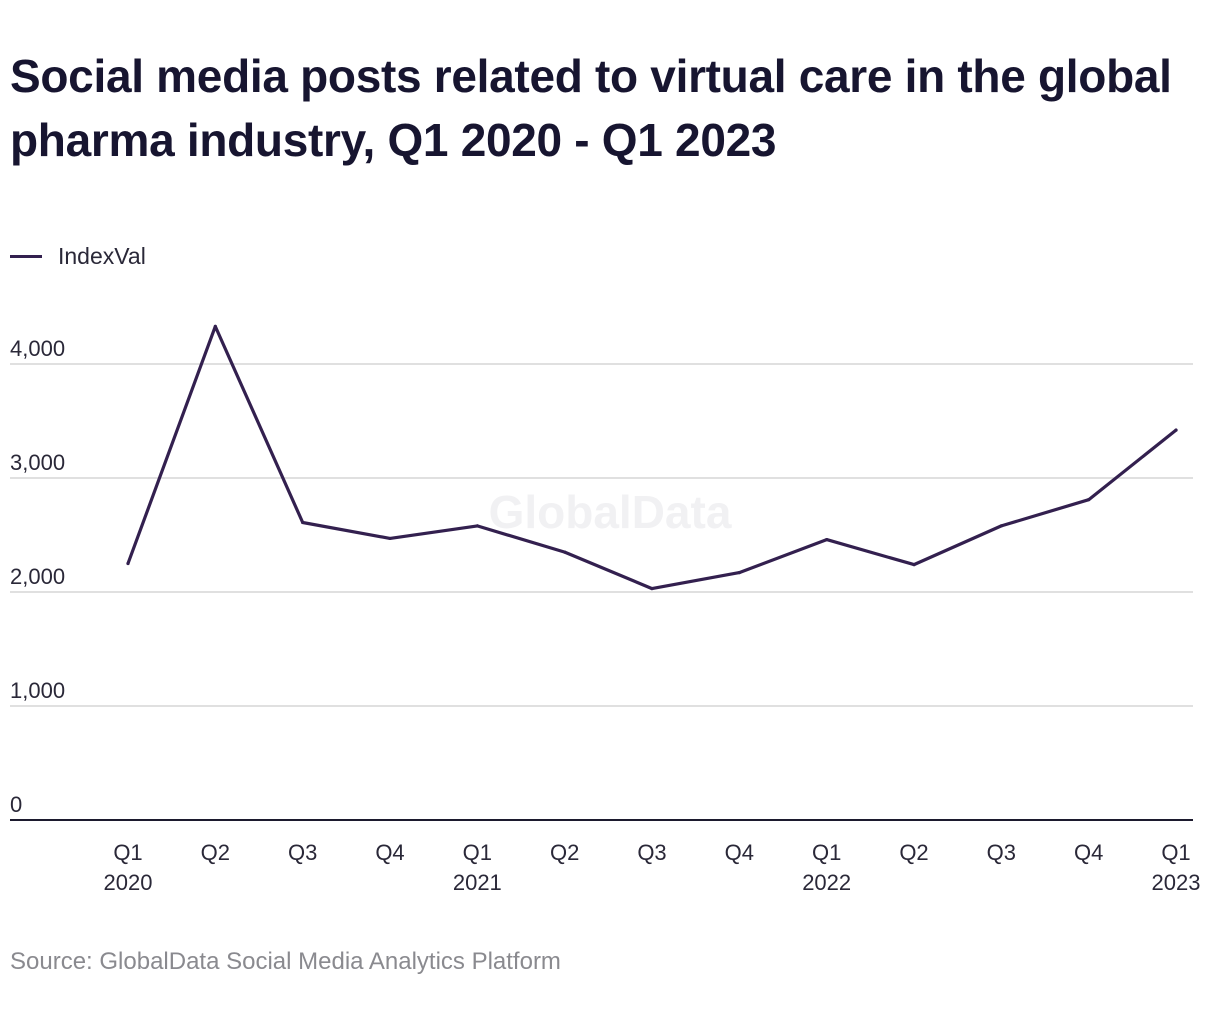 The height and width of the screenshot is (1020, 1220). Describe the element at coordinates (826, 882) in the screenshot. I see `x-tick-year-label: 2022` at that location.